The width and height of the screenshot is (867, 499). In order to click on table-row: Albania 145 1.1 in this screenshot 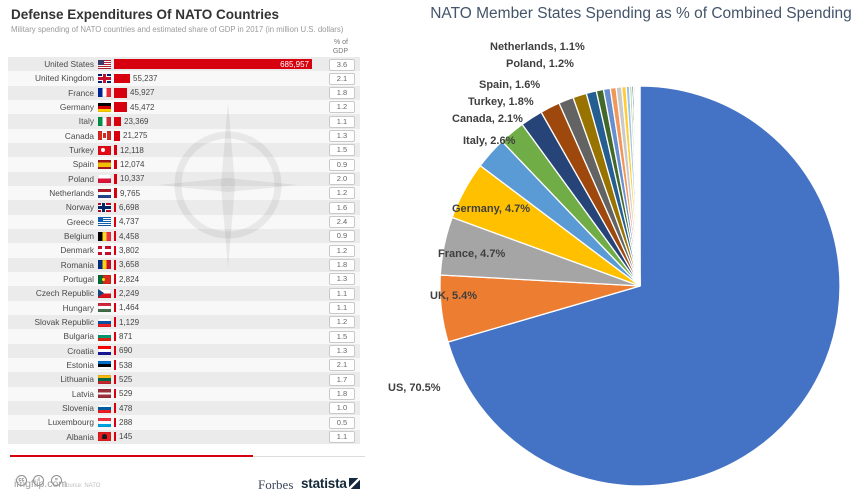, I will do `click(184, 436)`.